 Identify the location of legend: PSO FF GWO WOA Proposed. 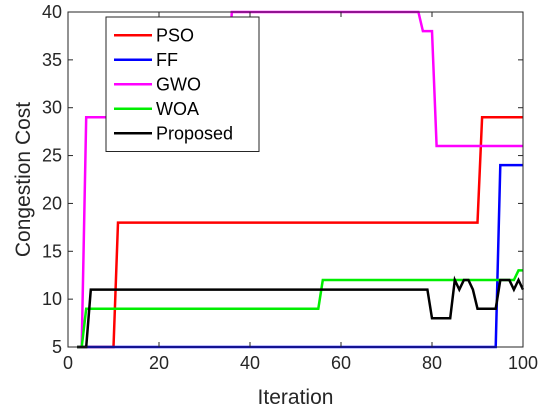
(182, 84).